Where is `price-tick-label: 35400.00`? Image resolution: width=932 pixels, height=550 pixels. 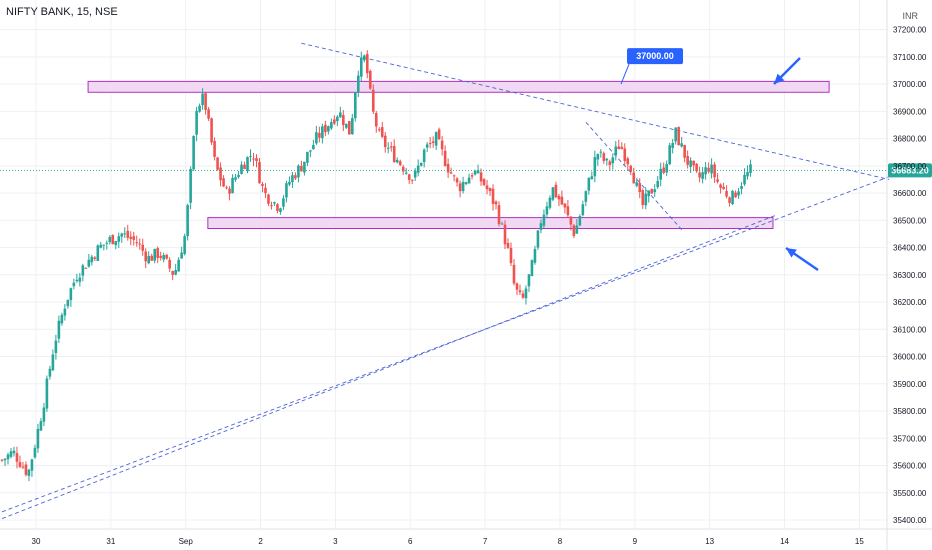 price-tick-label: 35400.00 is located at coordinates (910, 520).